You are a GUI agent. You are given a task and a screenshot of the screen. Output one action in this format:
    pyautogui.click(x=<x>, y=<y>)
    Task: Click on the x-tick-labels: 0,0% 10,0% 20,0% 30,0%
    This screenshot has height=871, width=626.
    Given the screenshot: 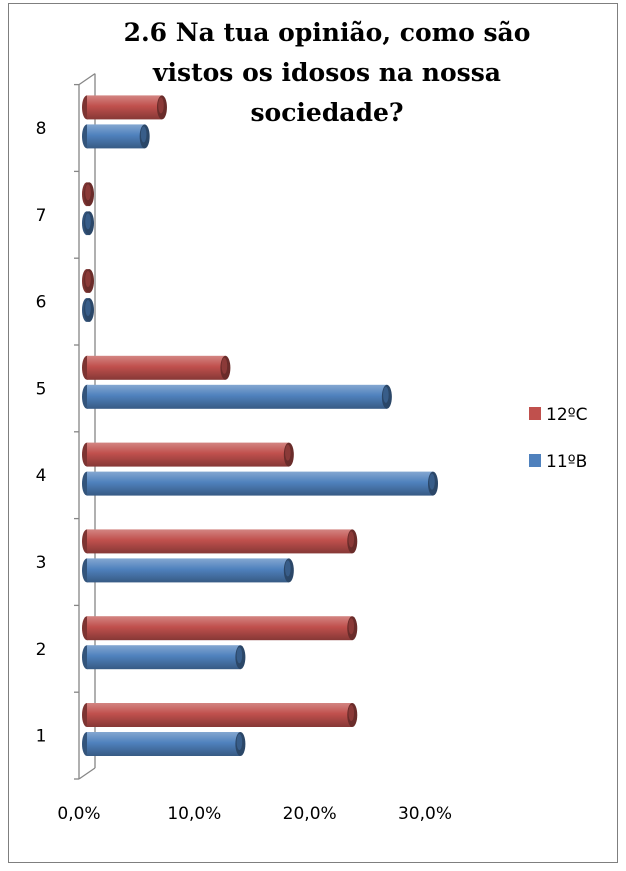 What is the action you would take?
    pyautogui.click(x=254, y=814)
    